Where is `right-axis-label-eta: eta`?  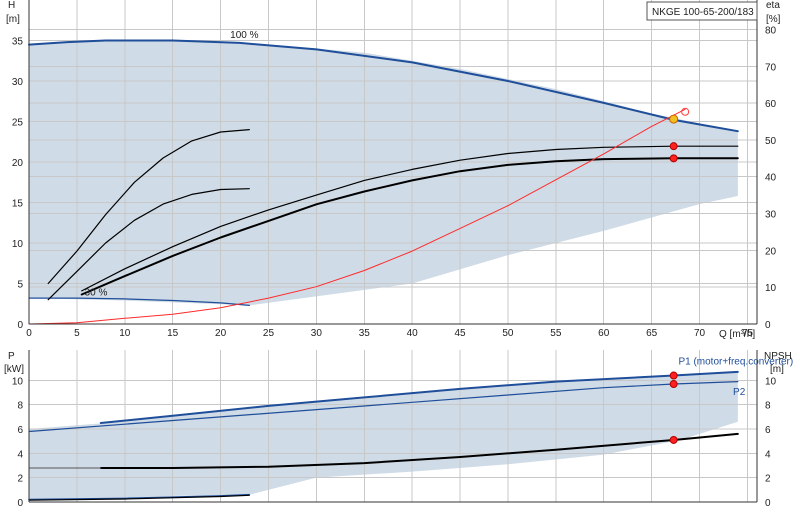 right-axis-label-eta: eta is located at coordinates (773, 5).